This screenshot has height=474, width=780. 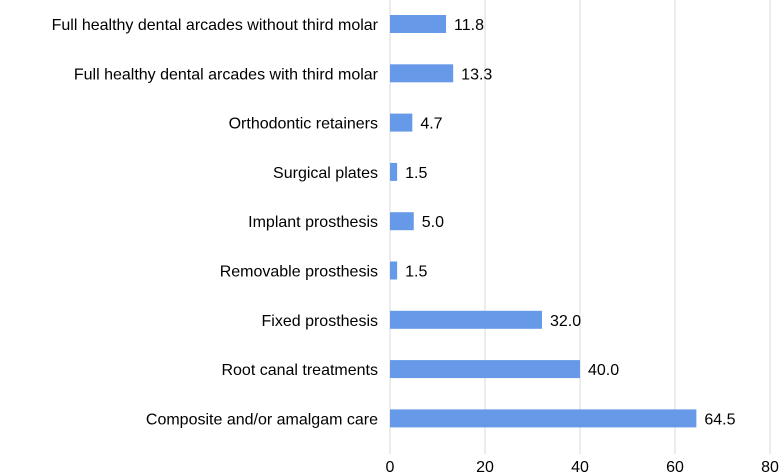 I want to click on value-label: 4.7, so click(x=431, y=124).